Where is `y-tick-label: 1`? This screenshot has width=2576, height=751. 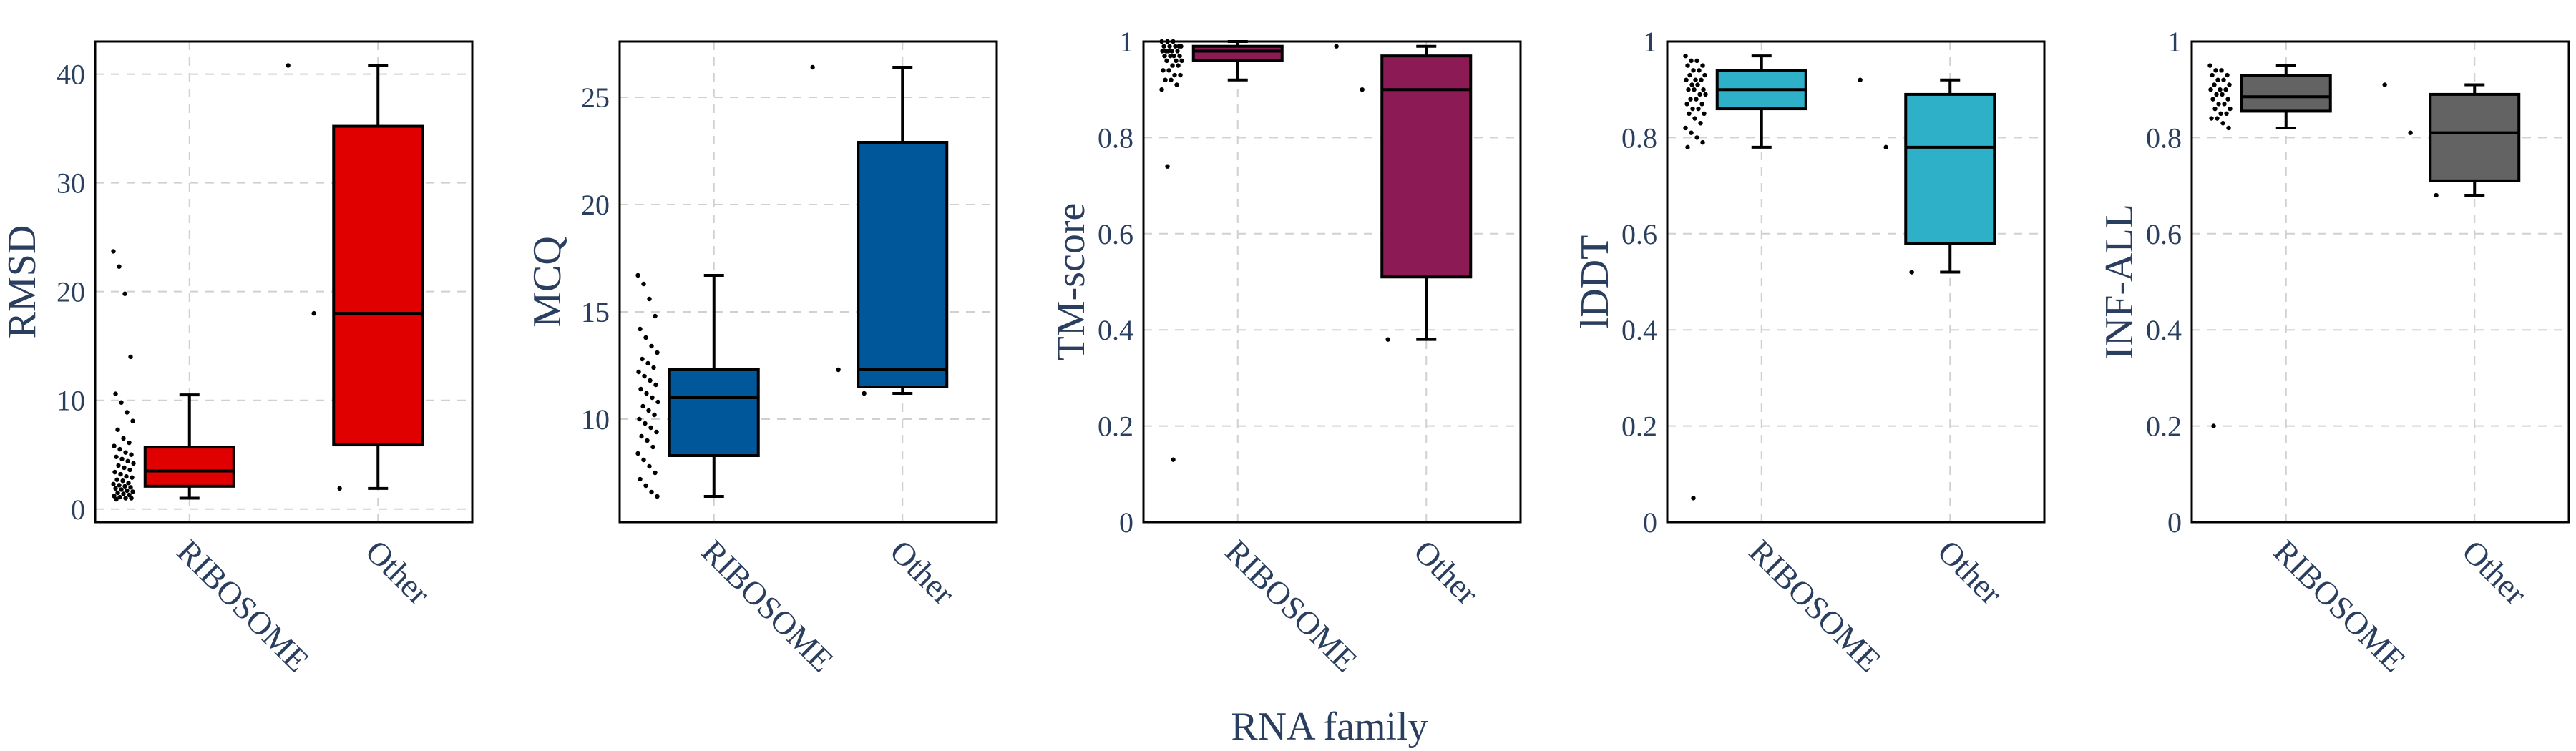
y-tick-label: 1 is located at coordinates (2174, 42).